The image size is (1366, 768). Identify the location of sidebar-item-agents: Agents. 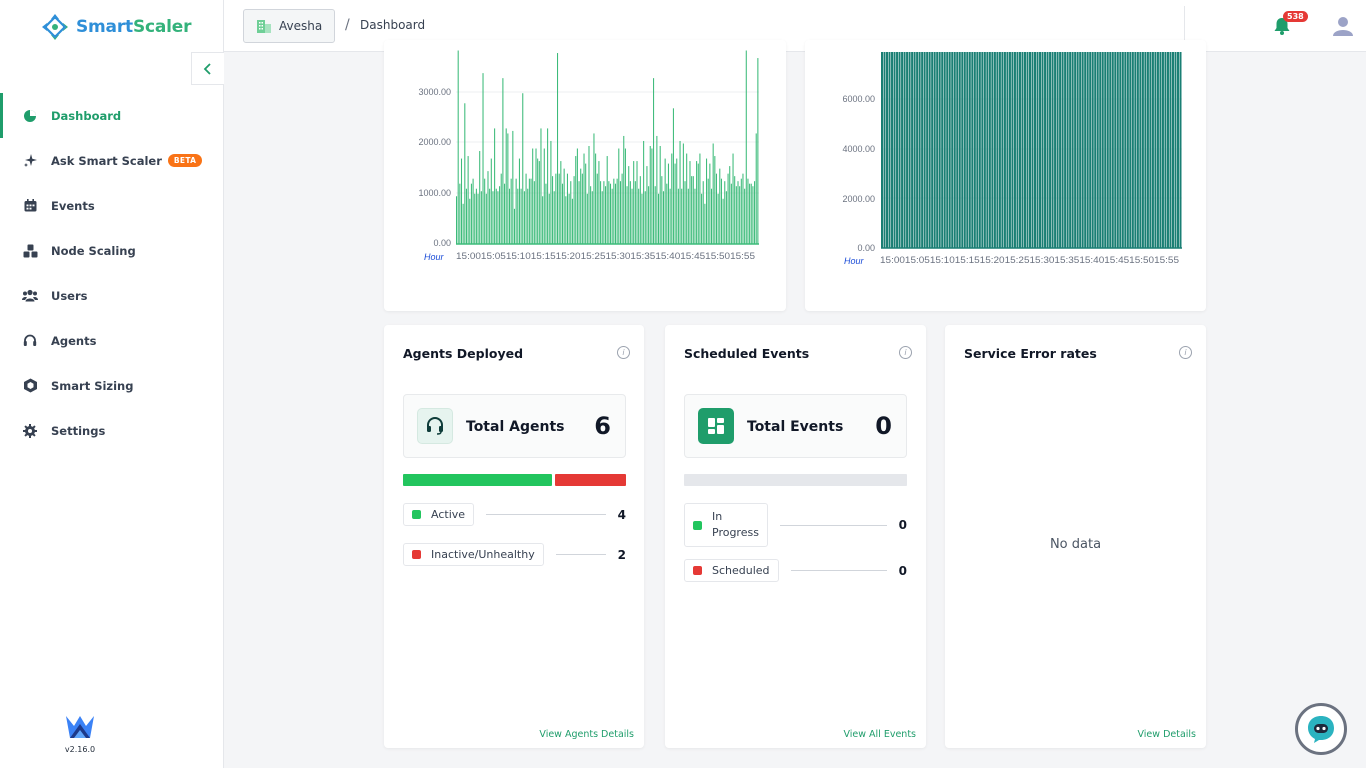
(111, 340).